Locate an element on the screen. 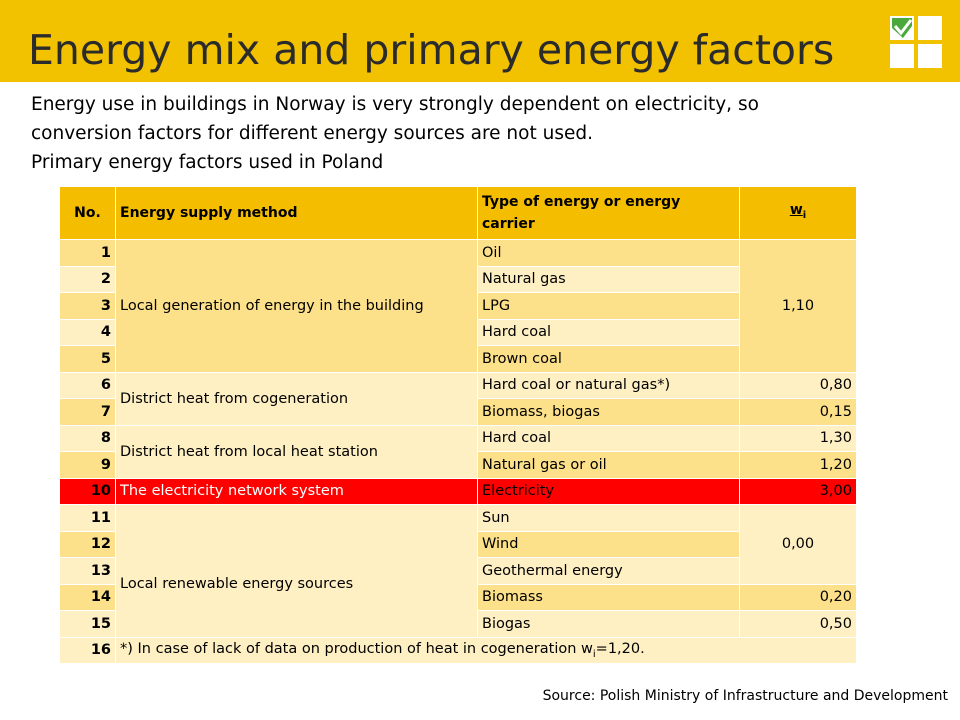 The width and height of the screenshot is (960, 720). table-row: 4 Hard coal is located at coordinates (458, 332).